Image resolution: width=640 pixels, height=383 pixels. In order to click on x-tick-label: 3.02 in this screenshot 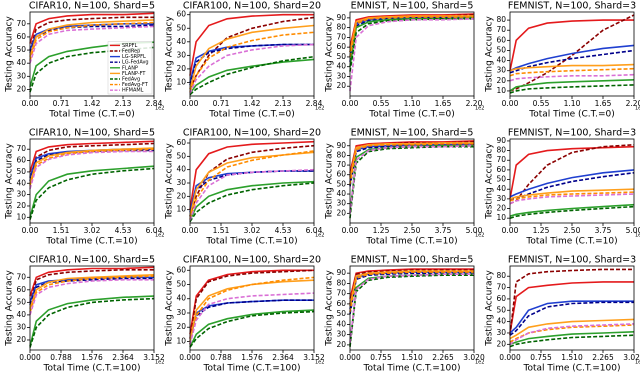, I will do `click(252, 230)`.